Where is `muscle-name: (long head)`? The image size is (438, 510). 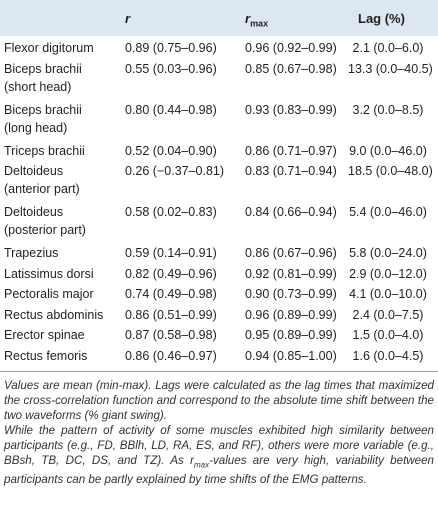
muscle-name: (long head) is located at coordinates (36, 127).